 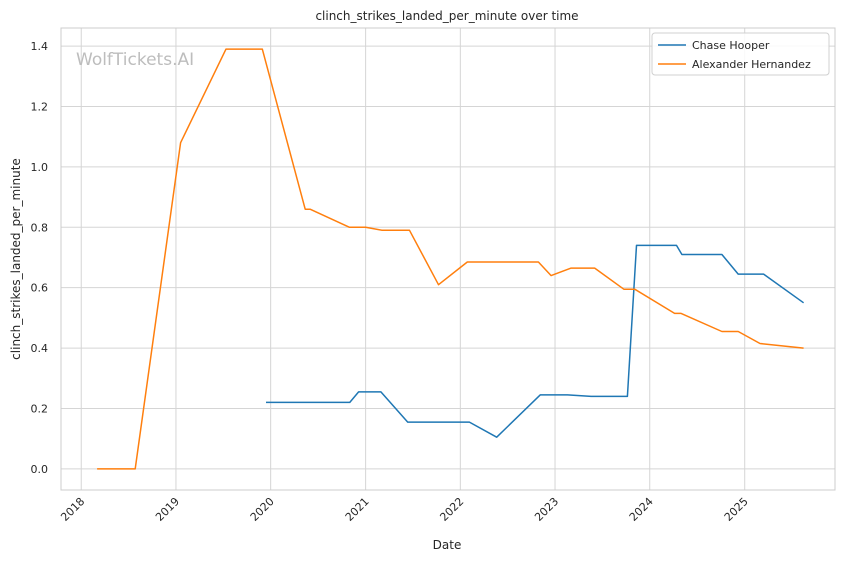 I want to click on y-tick-label: 1.0, so click(x=40, y=167).